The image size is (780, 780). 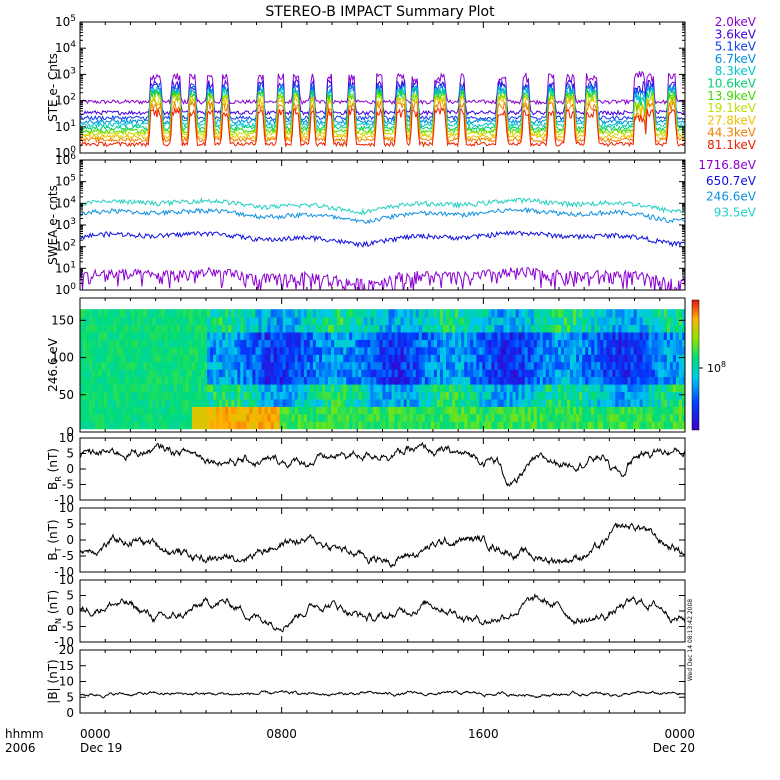 What do you see at coordinates (382, 545) in the screenshot?
I see `bt-line` at bounding box center [382, 545].